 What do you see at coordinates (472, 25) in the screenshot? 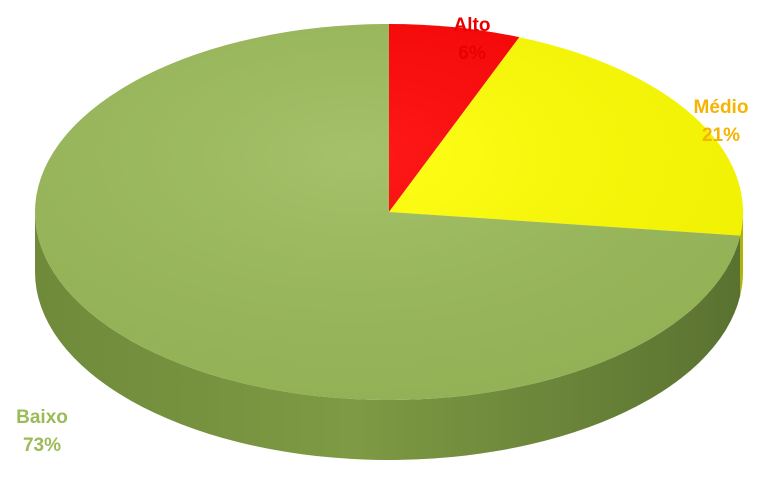
I see `slice-label-alto: Alto` at bounding box center [472, 25].